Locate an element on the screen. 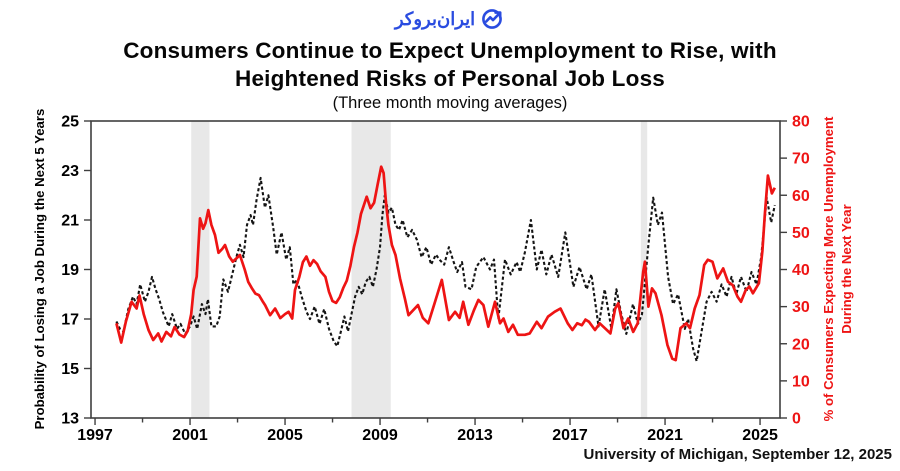 The image size is (900, 471). chart-subtitle: (Three month moving averages) is located at coordinates (450, 103).